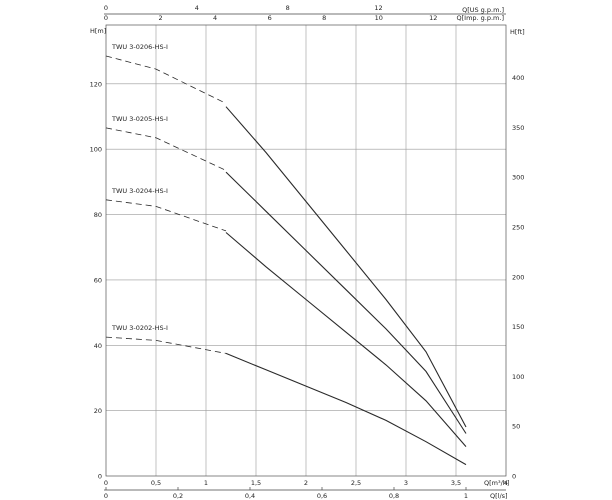  I want to click on y-tick-label: 40, so click(98, 346).